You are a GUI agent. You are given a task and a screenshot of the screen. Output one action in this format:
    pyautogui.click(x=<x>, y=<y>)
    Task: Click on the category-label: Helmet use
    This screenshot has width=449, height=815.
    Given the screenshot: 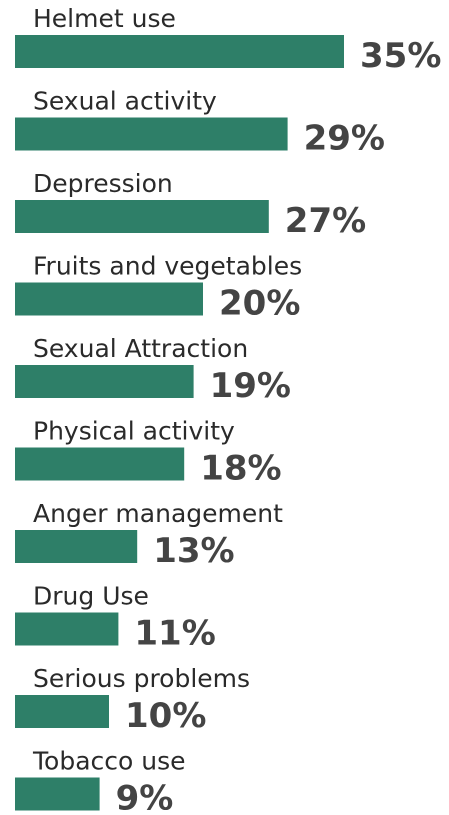 What is the action you would take?
    pyautogui.click(x=104, y=18)
    